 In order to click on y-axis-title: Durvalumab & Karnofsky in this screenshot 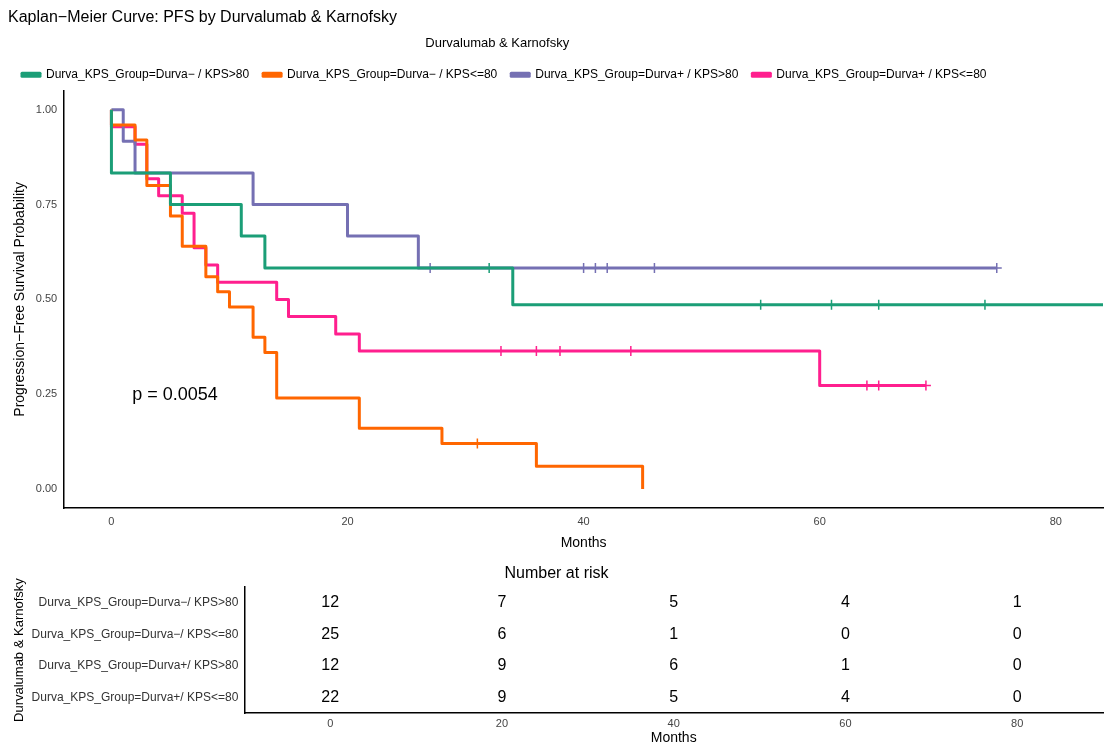, I will do `click(19, 649)`.